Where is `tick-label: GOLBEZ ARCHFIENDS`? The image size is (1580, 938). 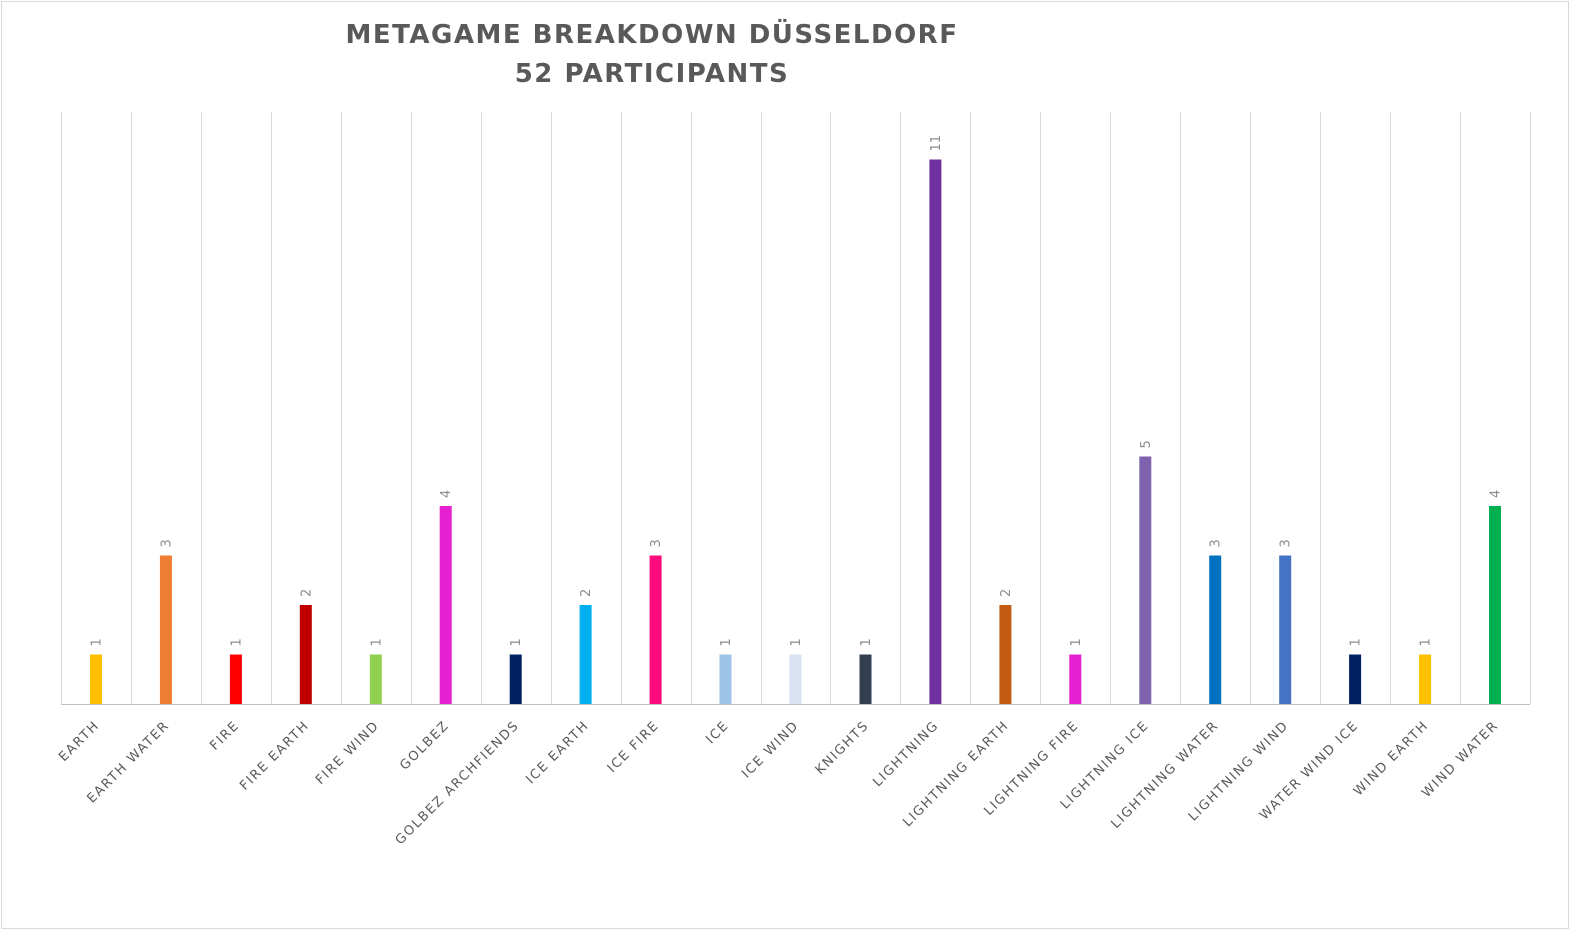
tick-label: GOLBEZ ARCHFIENDS is located at coordinates (458, 783).